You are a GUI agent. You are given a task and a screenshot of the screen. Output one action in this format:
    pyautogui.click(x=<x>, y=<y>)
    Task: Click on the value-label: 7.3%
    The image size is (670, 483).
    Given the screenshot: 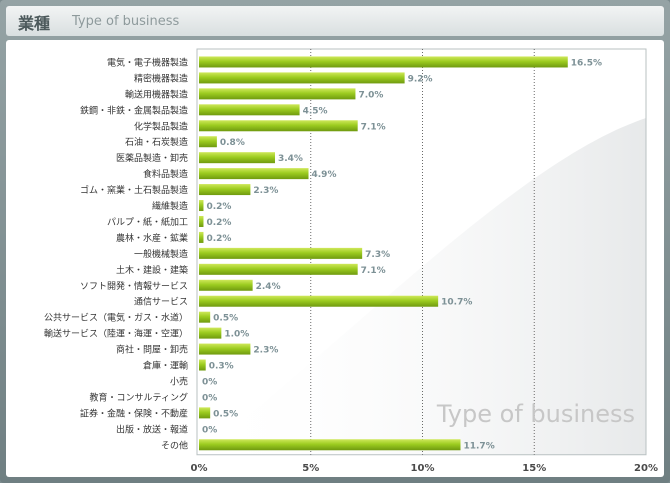 What is the action you would take?
    pyautogui.click(x=377, y=255)
    